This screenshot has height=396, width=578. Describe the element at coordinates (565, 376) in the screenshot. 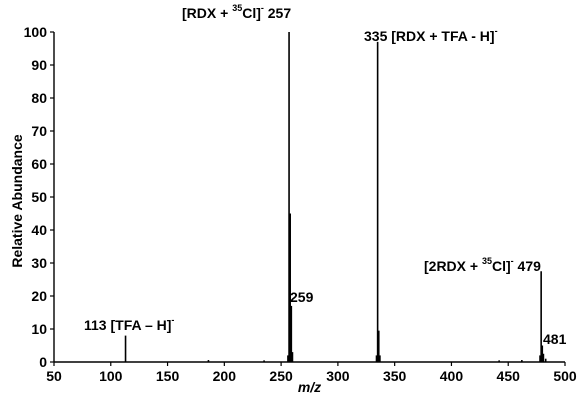

I see `x-tick-label: 500` at that location.